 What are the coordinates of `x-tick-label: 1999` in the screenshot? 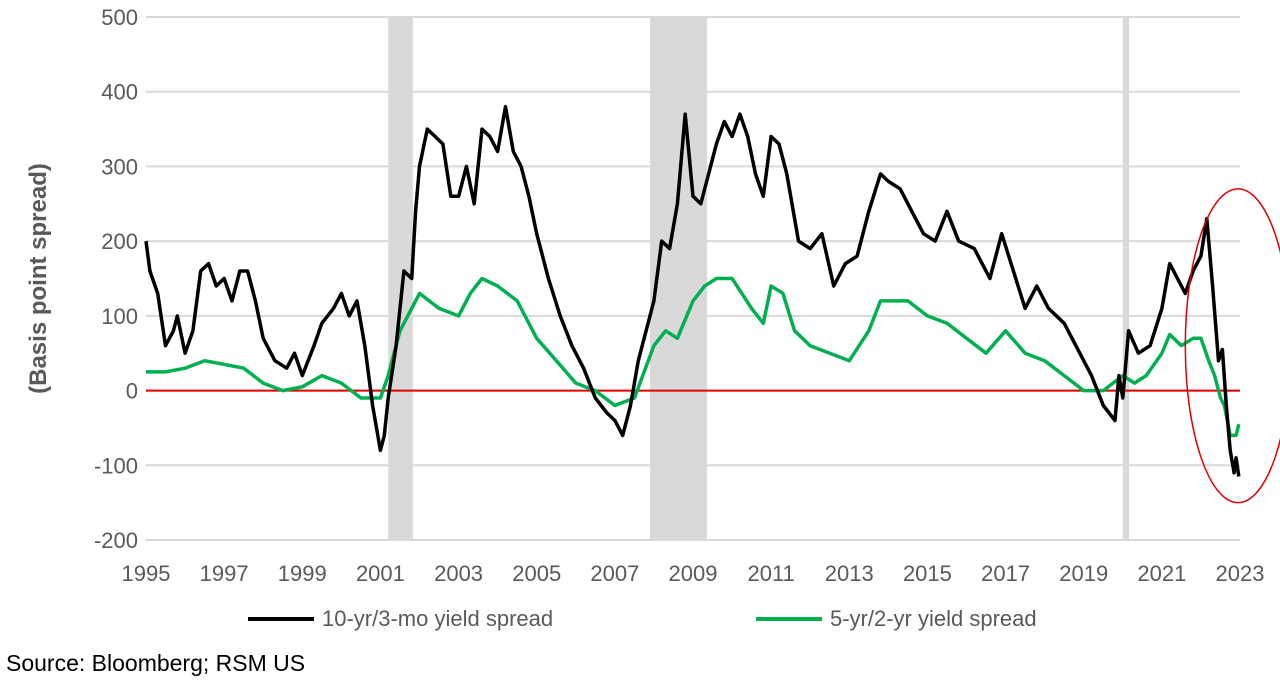 It's located at (302, 573).